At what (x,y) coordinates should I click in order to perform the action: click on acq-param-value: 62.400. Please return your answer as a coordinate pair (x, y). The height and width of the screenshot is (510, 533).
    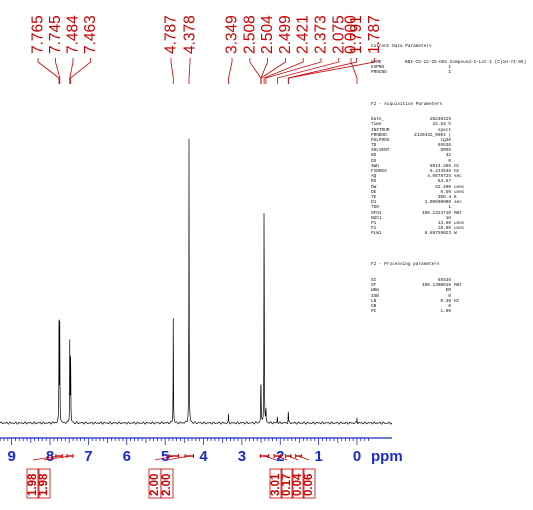
    Looking at the image, I should click on (443, 187).